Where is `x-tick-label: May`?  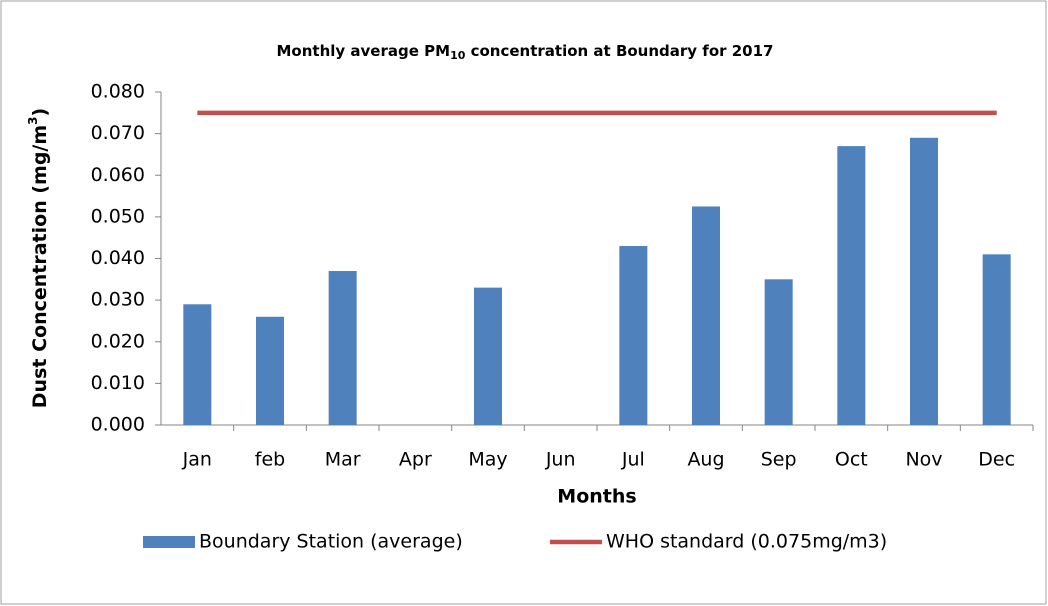
x-tick-label: May is located at coordinates (487, 460).